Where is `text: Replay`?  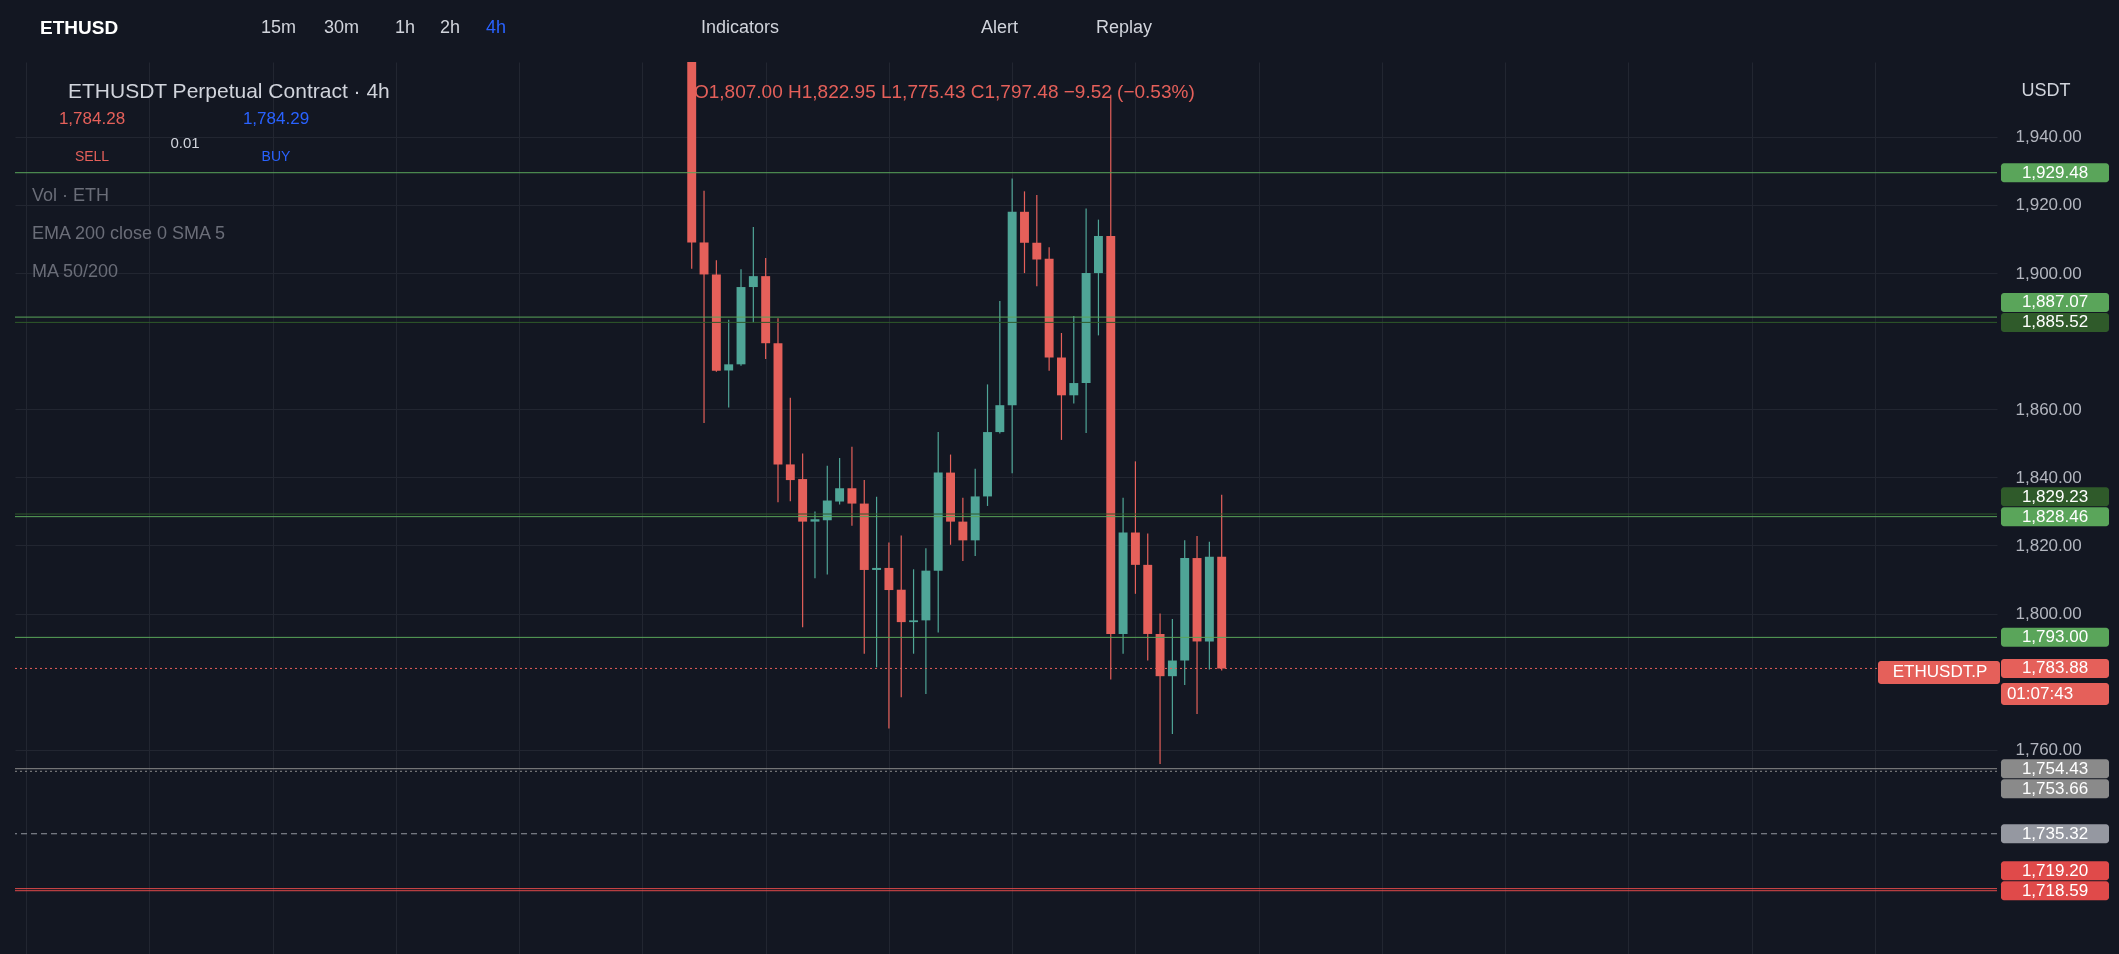 text: Replay is located at coordinates (1124, 27).